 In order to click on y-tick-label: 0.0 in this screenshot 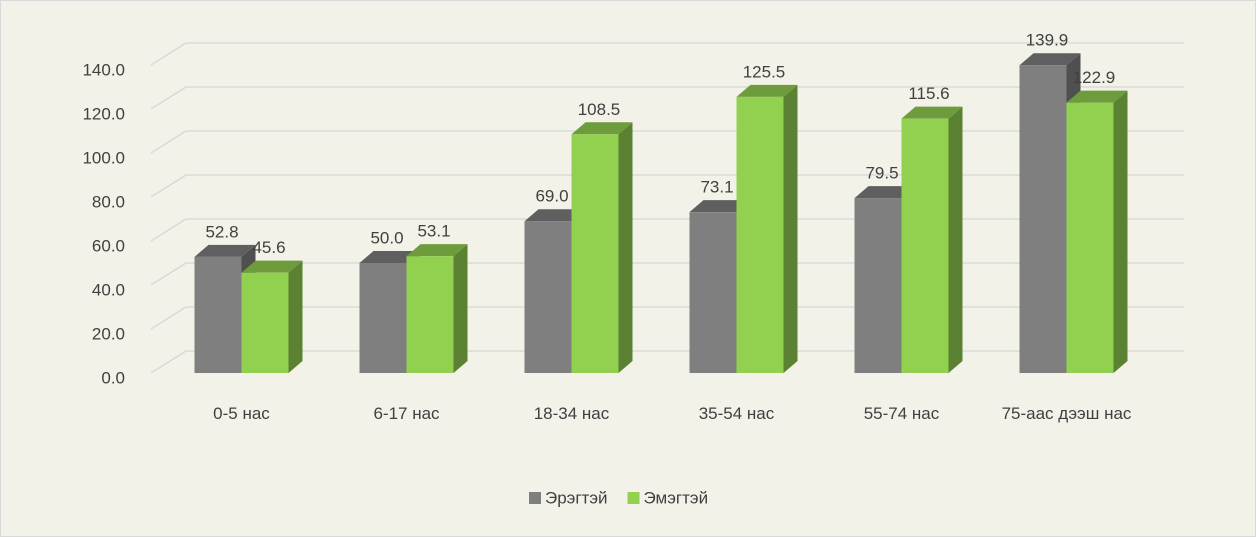, I will do `click(113, 377)`.